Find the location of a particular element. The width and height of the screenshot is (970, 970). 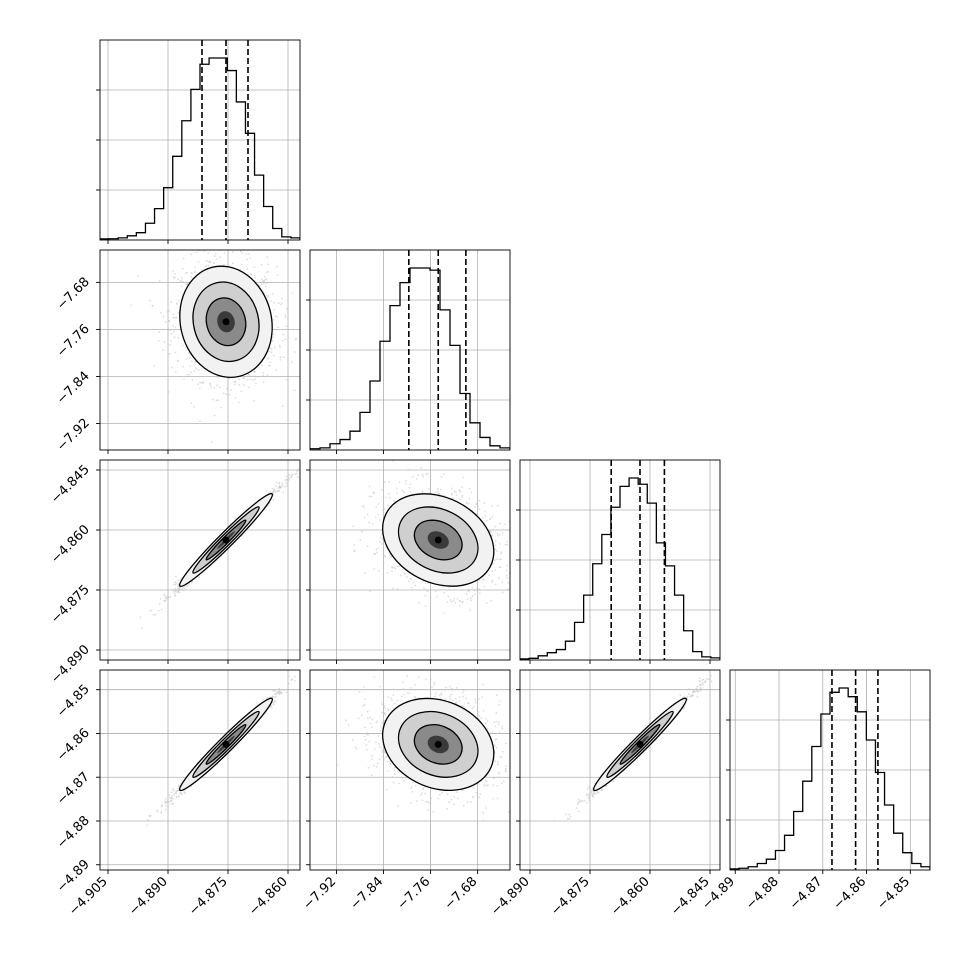

density-peak is located at coordinates (226, 540).